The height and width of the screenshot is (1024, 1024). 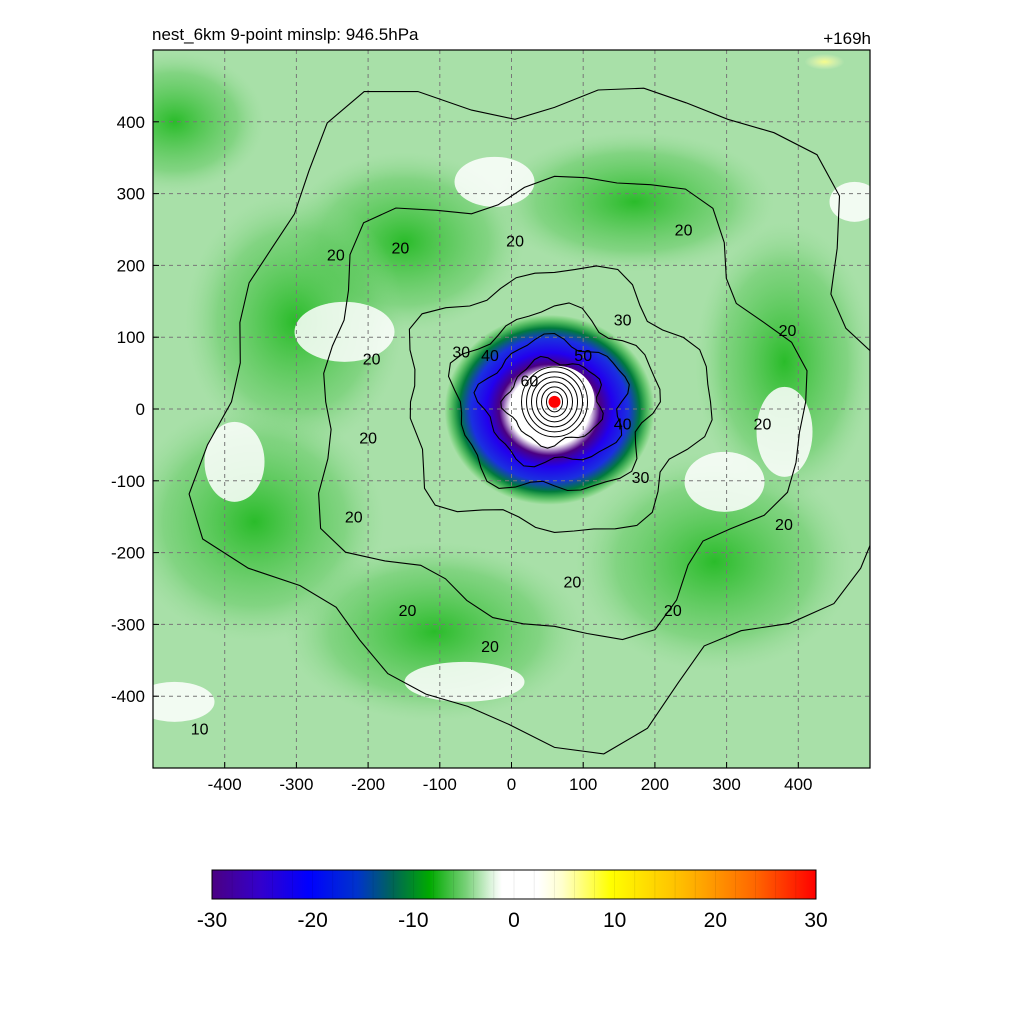 What do you see at coordinates (440, 784) in the screenshot?
I see `x-tick-label: -100` at bounding box center [440, 784].